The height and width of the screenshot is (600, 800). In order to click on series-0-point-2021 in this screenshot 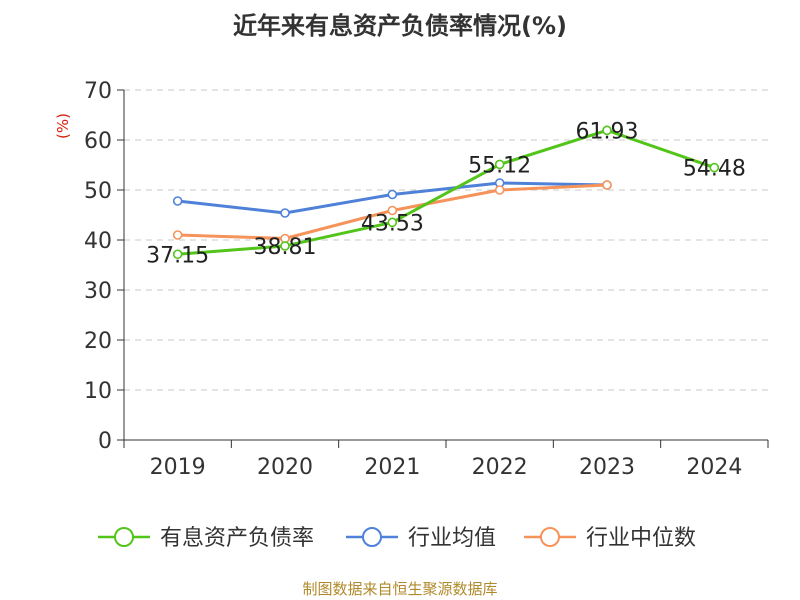, I will do `click(392, 222)`.